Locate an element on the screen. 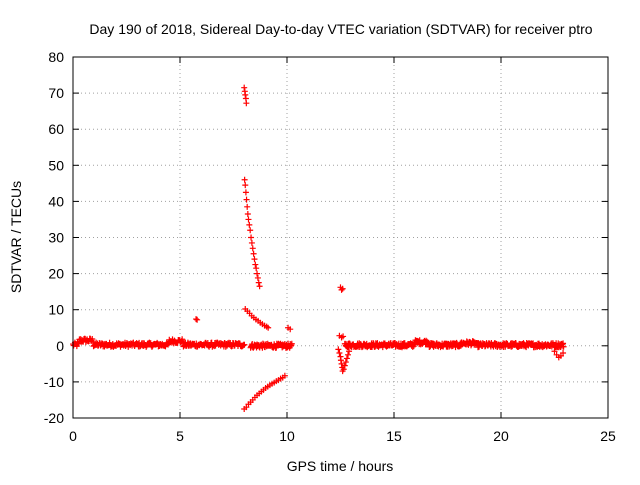  y-tick-label: 60 is located at coordinates (56, 129).